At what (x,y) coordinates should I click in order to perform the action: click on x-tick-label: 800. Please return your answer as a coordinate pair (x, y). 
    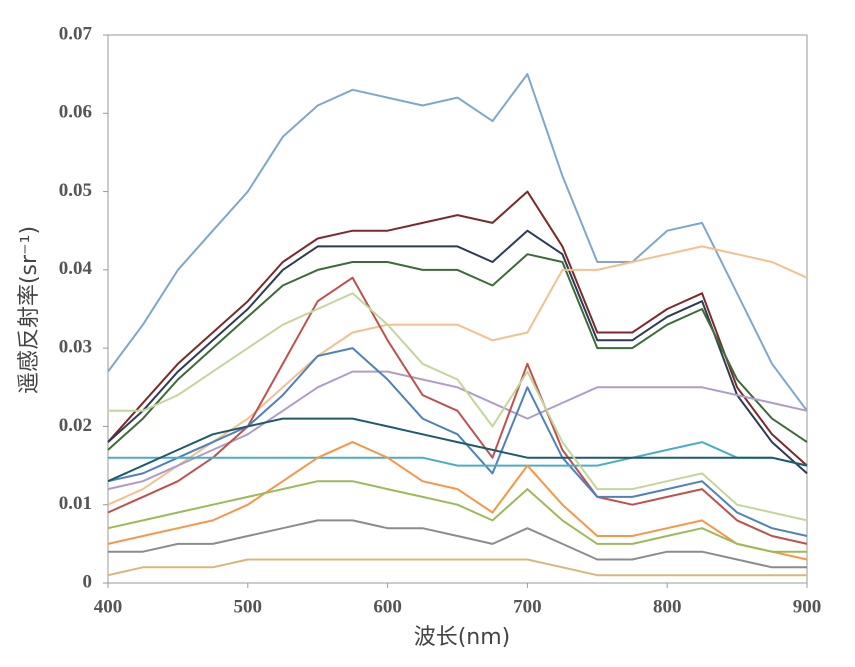
    Looking at the image, I should click on (667, 606).